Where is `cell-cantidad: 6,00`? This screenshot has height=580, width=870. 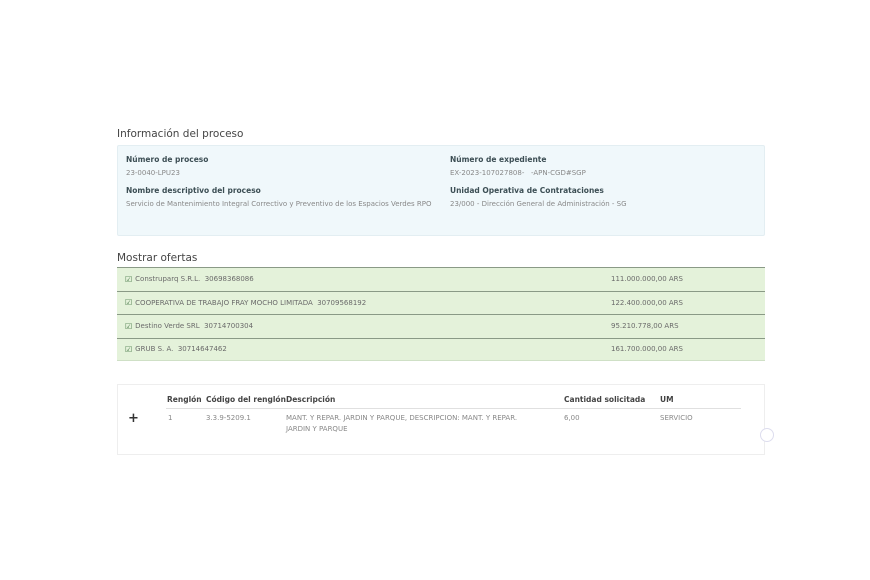 cell-cantidad: 6,00 is located at coordinates (572, 418).